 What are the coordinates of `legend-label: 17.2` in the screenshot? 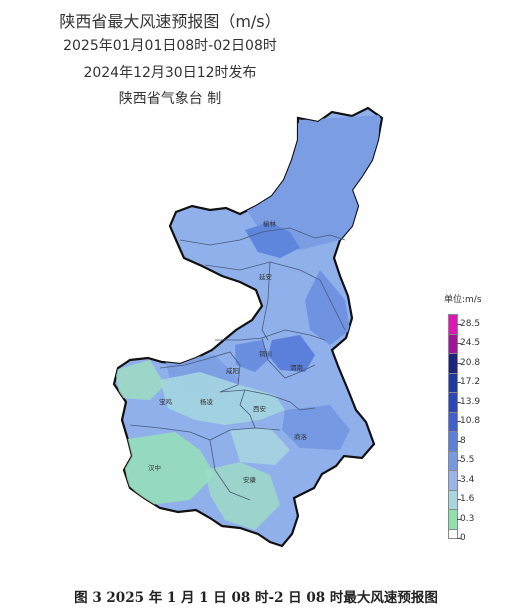 It's located at (470, 382).